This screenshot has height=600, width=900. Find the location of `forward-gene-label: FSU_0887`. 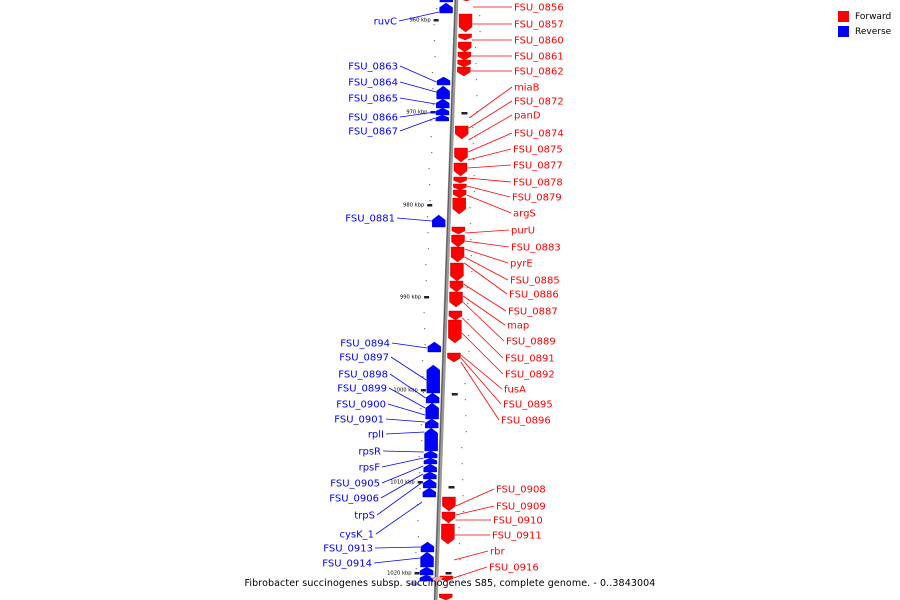

forward-gene-label: FSU_0887 is located at coordinates (533, 312).